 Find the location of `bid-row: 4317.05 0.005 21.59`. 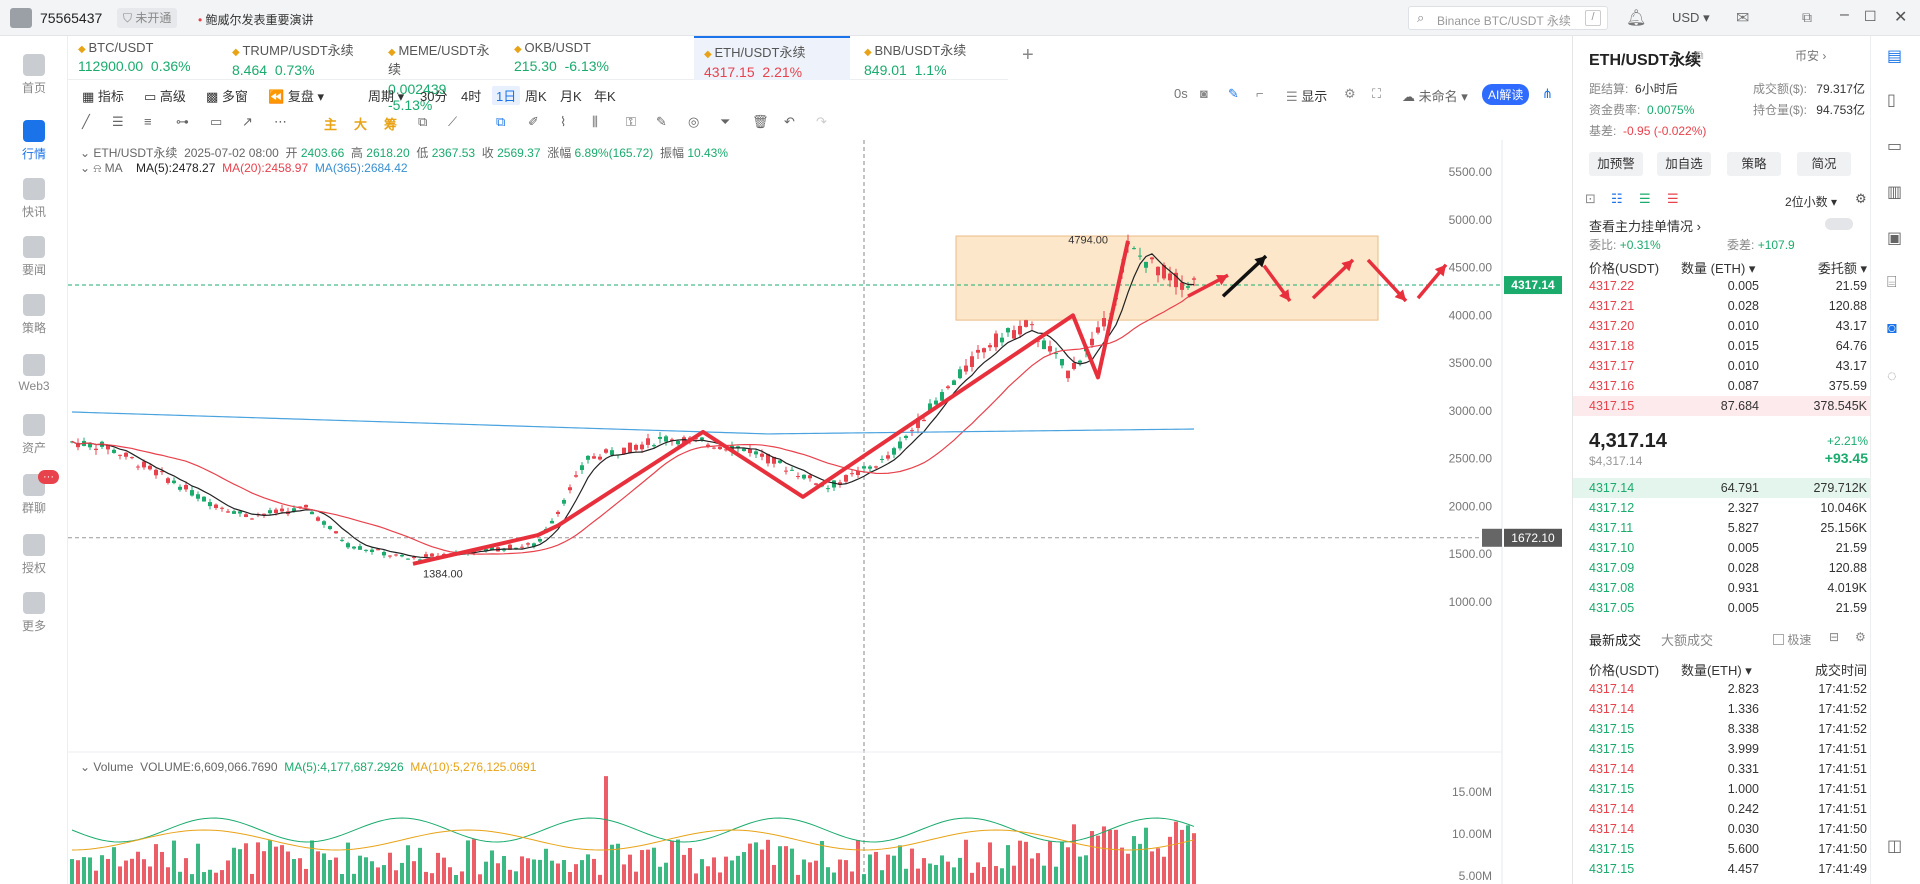

bid-row: 4317.05 0.005 21.59 is located at coordinates (1728, 608).